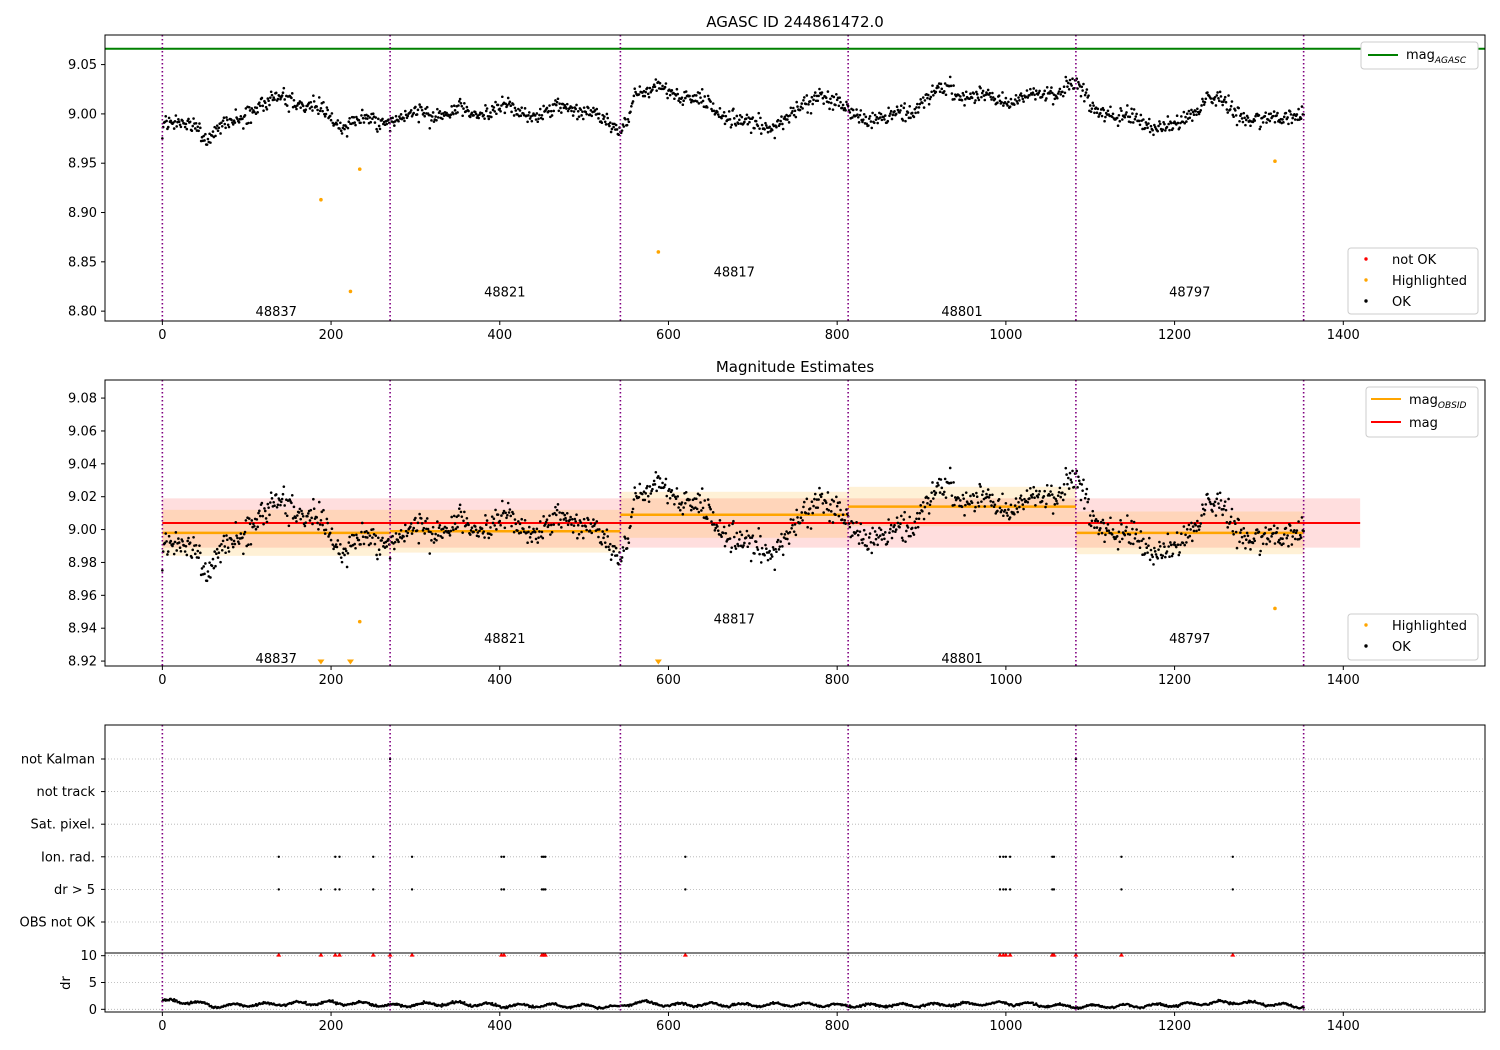 The height and width of the screenshot is (1050, 1500). Describe the element at coordinates (1174, 1026) in the screenshot. I see `flags-xtick-label: 1200` at that location.